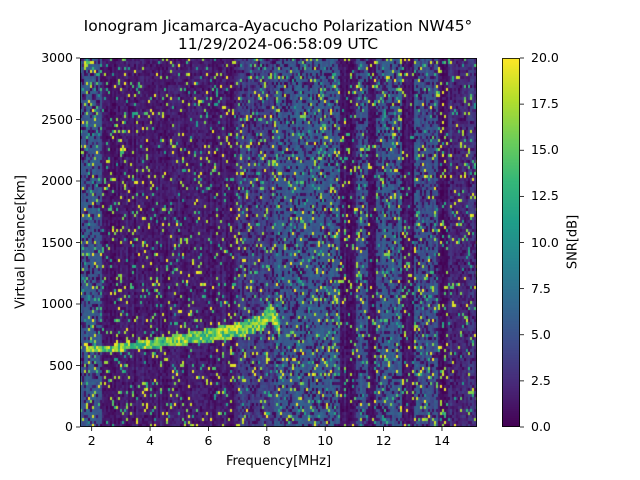  Describe the element at coordinates (545, 242) in the screenshot. I see `colorbar-tick-label: 10.0` at that location.